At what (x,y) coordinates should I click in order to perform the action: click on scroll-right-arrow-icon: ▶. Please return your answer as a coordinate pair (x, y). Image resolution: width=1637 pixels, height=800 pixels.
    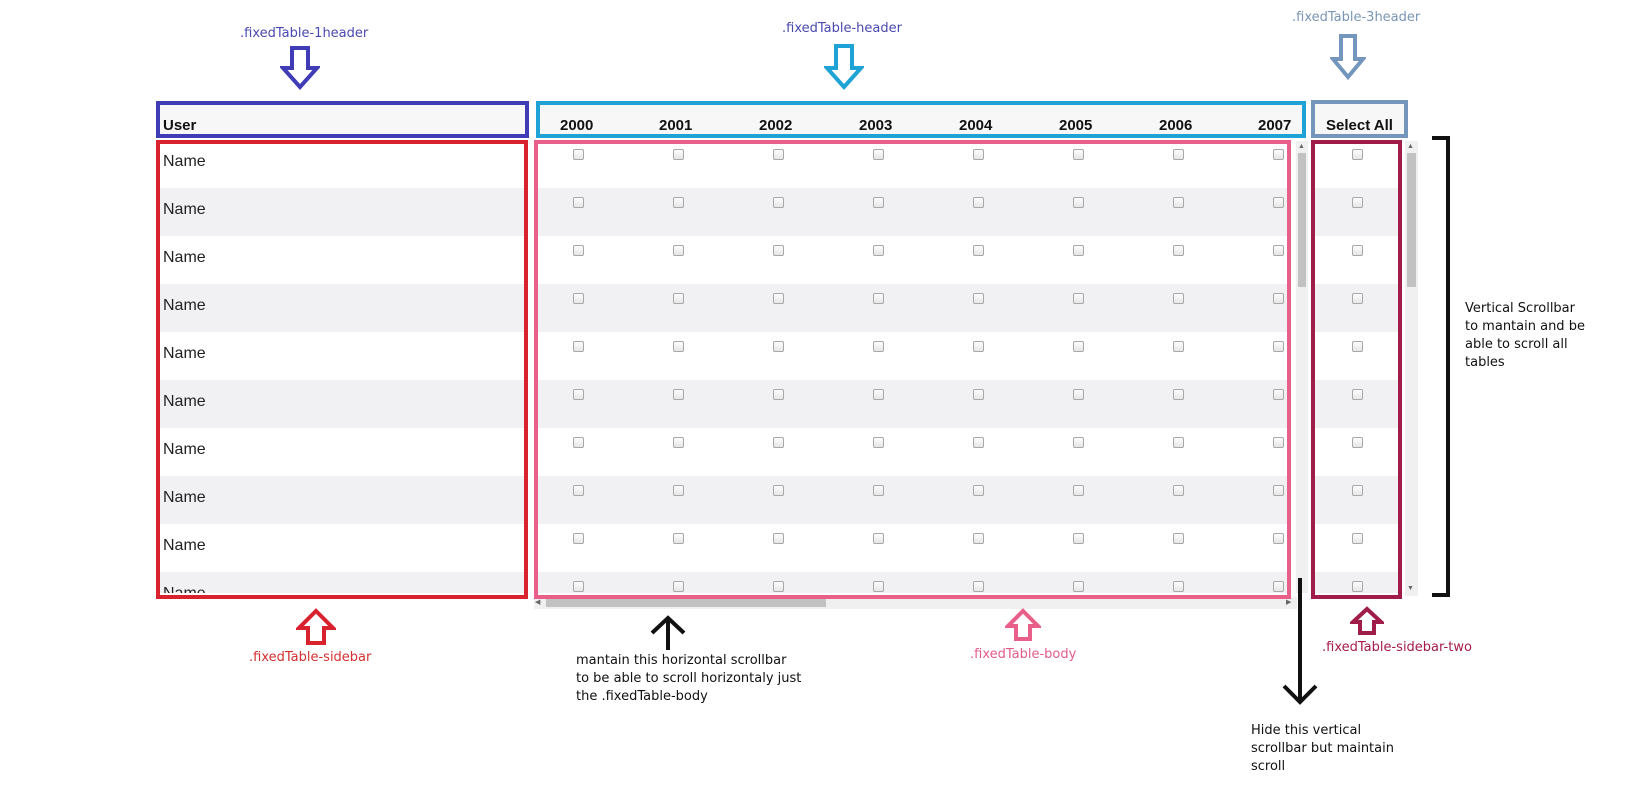
    Looking at the image, I should click on (1289, 602).